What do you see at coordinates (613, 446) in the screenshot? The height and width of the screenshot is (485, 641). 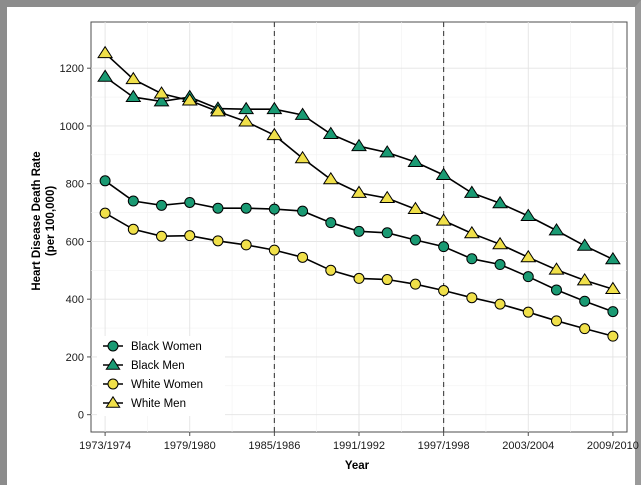 I see `x-tick-label: 2009/2010` at bounding box center [613, 446].